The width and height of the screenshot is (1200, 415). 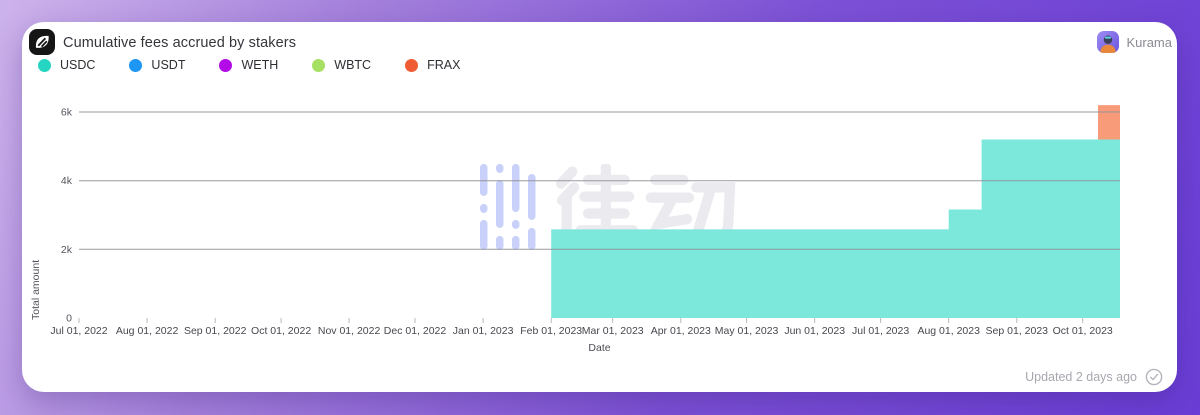 I want to click on check-circle-icon, so click(x=1154, y=377).